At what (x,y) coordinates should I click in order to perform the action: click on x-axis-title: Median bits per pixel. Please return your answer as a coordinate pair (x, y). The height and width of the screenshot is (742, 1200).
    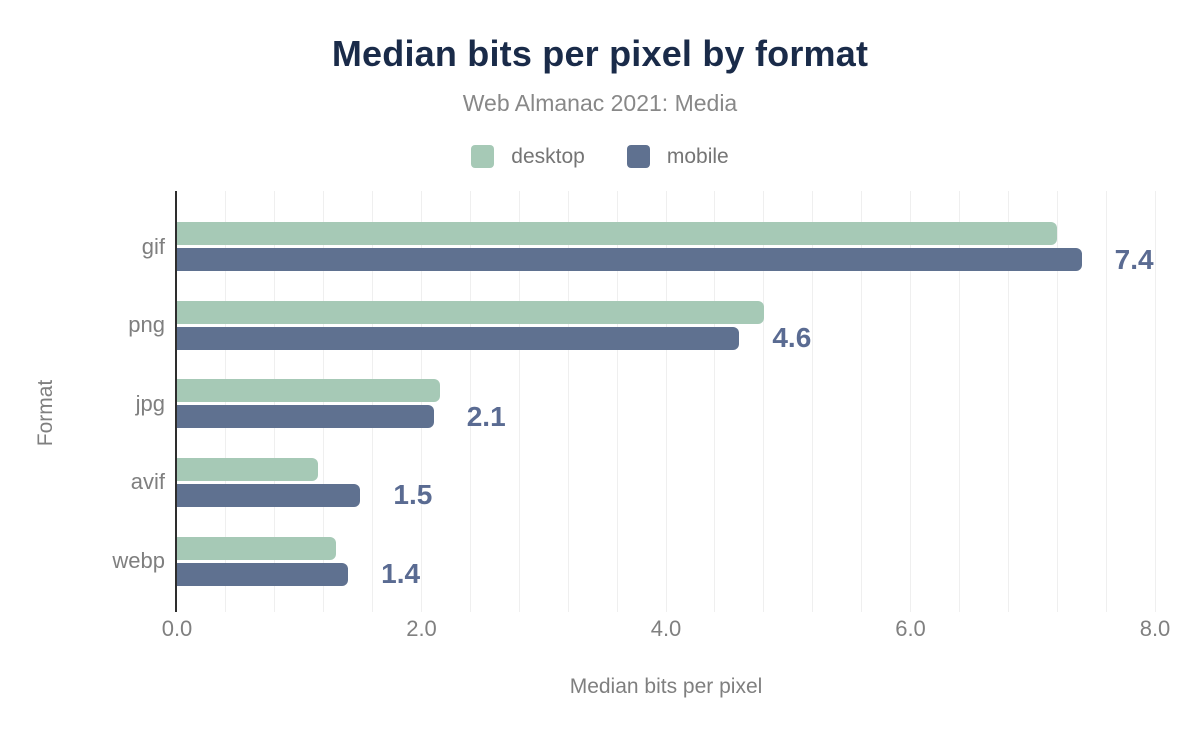
    Looking at the image, I should click on (666, 686).